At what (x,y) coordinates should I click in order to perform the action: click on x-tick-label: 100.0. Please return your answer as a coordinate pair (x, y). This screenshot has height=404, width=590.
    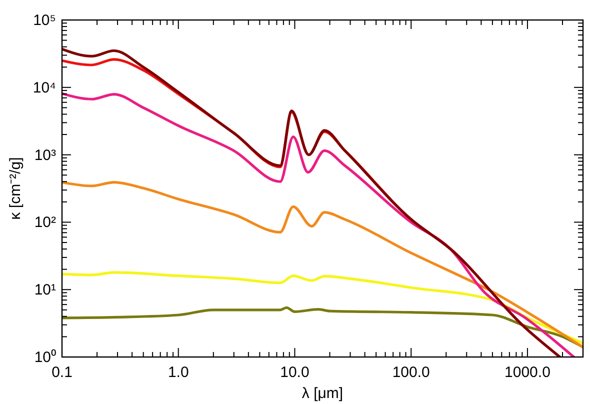
    Looking at the image, I should click on (411, 372).